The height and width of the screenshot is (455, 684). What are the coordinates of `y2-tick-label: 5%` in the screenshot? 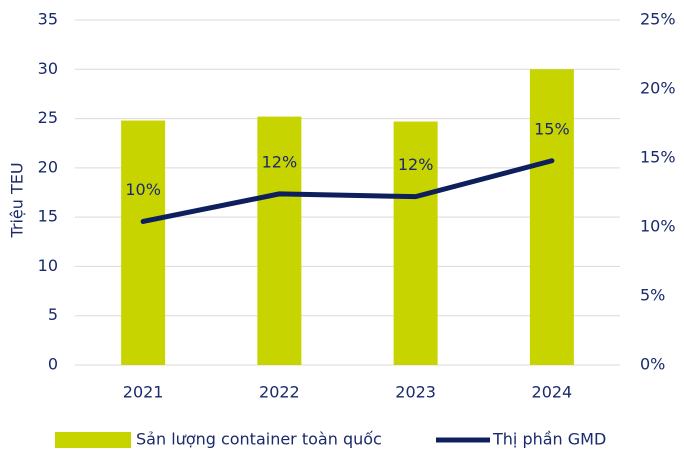 It's located at (652, 295).